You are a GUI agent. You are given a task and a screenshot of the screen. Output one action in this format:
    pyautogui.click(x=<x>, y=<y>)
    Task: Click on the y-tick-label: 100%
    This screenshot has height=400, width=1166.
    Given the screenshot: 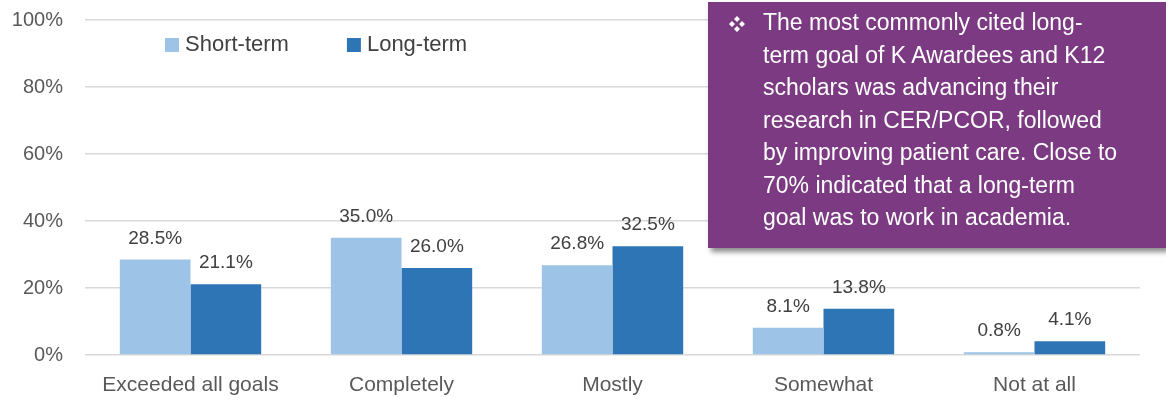 What is the action you would take?
    pyautogui.click(x=37, y=18)
    